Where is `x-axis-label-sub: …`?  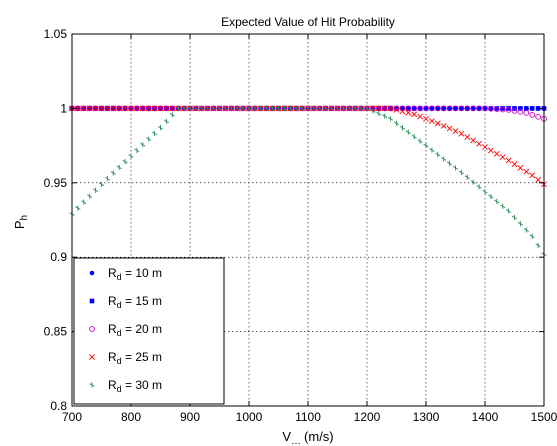
x-axis-label-sub: … is located at coordinates (296, 441).